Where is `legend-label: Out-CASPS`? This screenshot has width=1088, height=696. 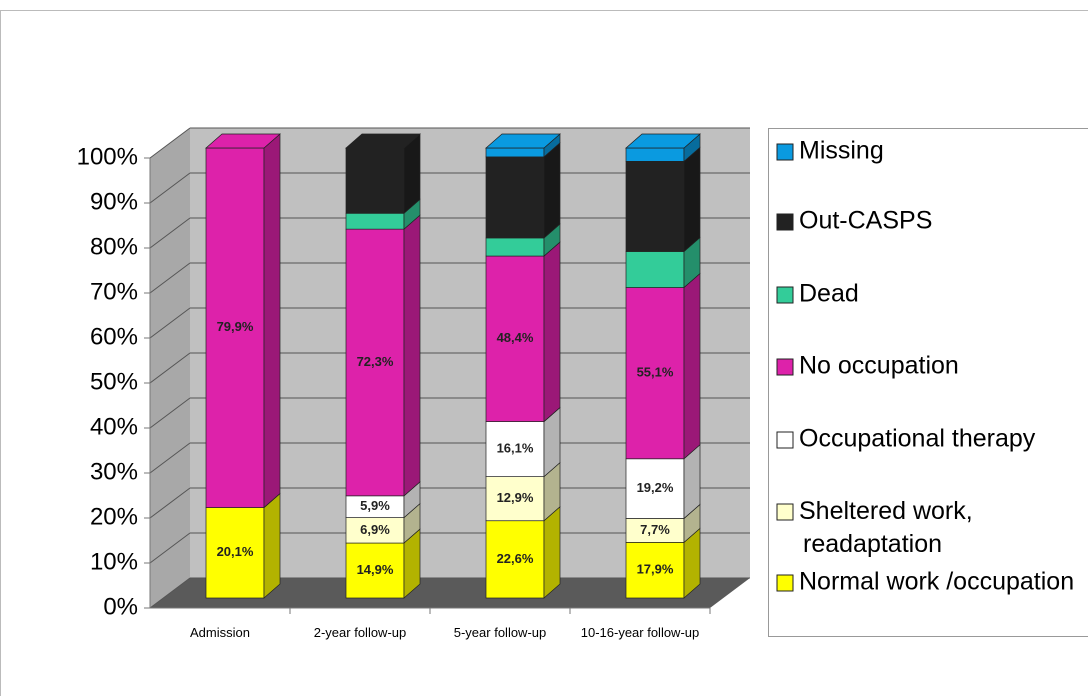 legend-label: Out-CASPS is located at coordinates (865, 221).